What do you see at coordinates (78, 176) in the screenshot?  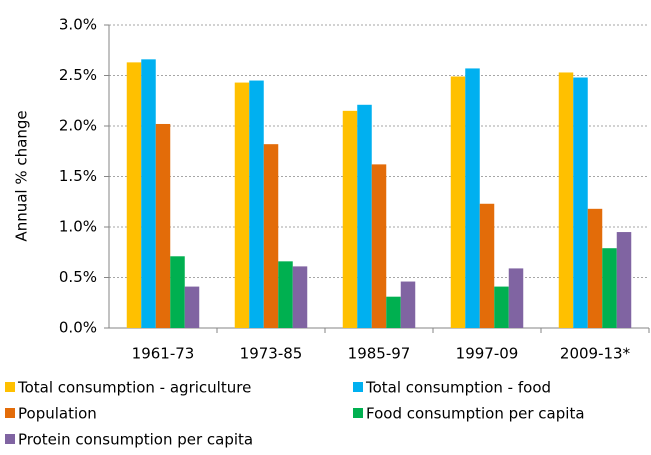 I see `y-tick-label: 1.5%` at bounding box center [78, 176].